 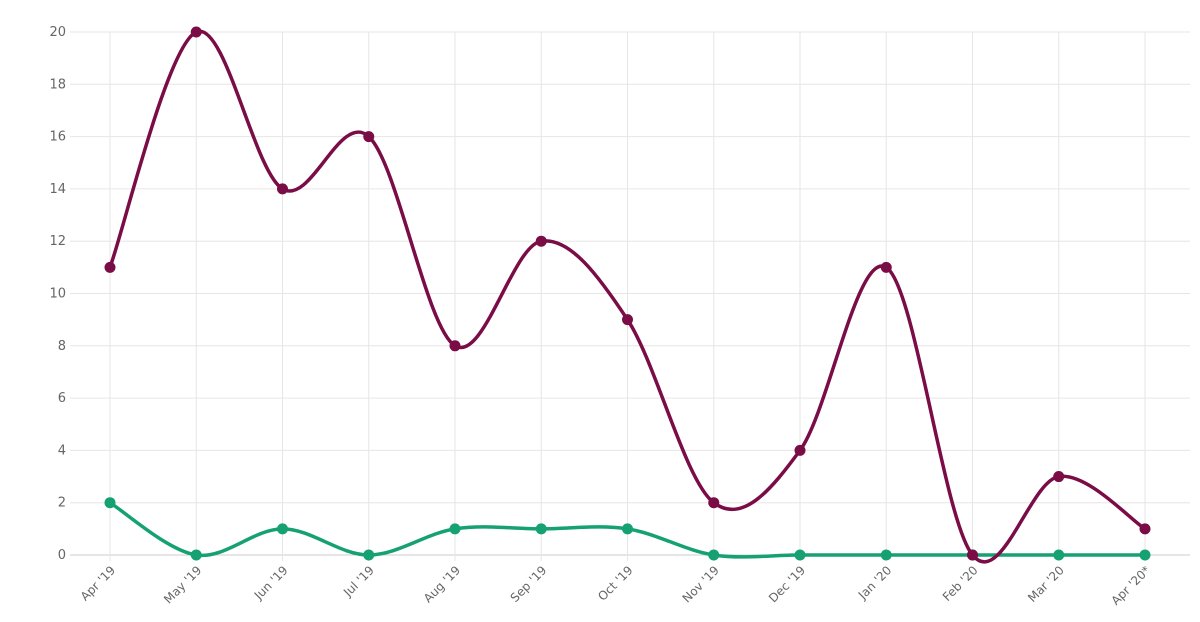 I want to click on x-tick-label: Apr '20*, so click(x=1130, y=585).